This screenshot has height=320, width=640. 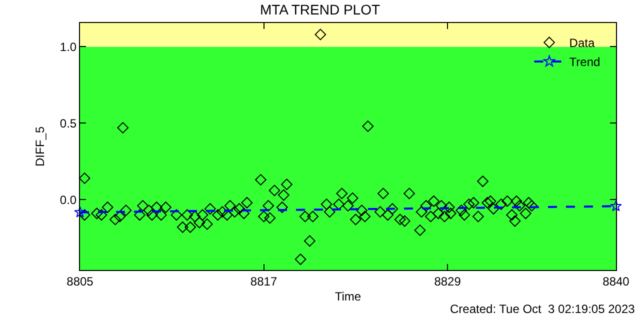 What do you see at coordinates (584, 62) in the screenshot?
I see `legend-label: Trend` at bounding box center [584, 62].